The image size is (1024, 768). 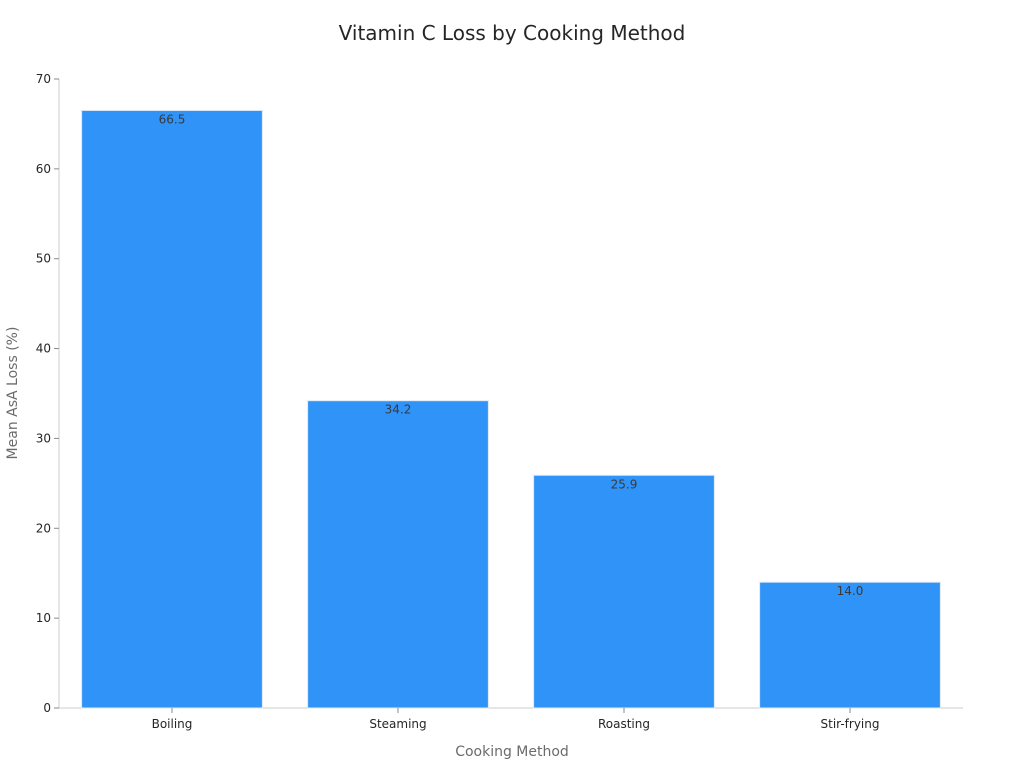 What do you see at coordinates (47, 393) in the screenshot?
I see `y-axis-ticks: 0 10 20 30 40 50 60 70` at bounding box center [47, 393].